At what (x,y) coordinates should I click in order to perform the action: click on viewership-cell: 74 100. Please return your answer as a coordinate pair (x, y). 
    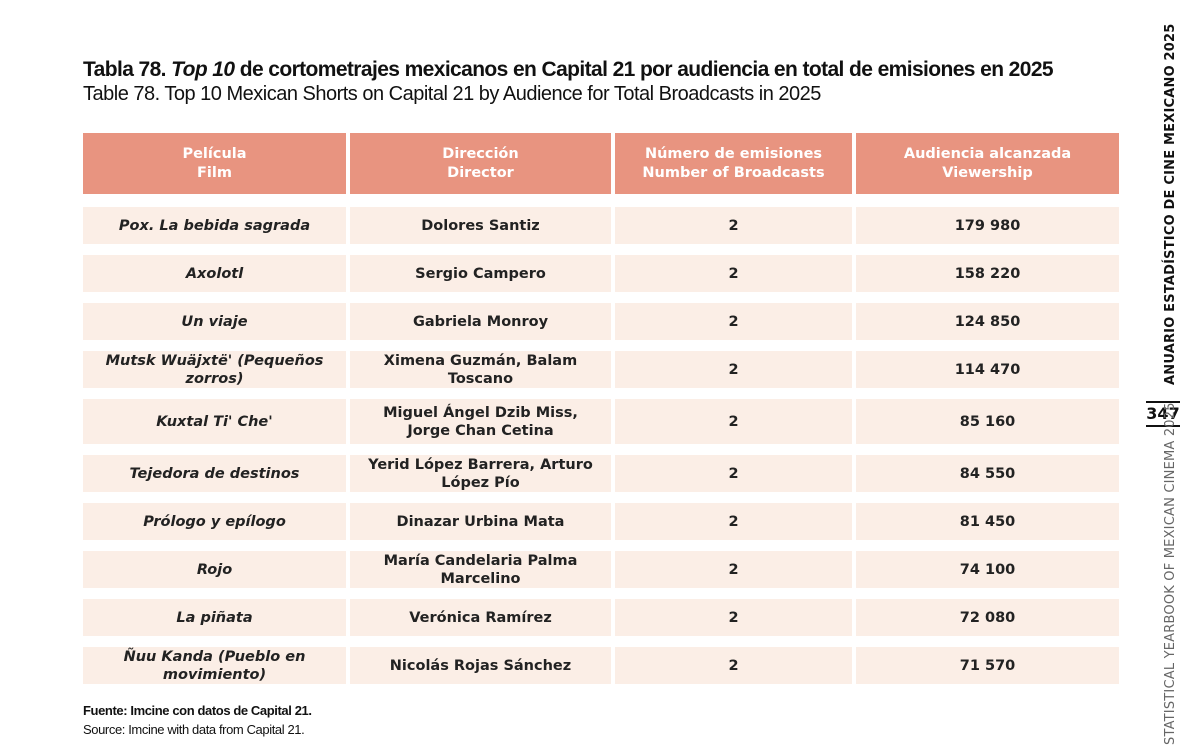
    Looking at the image, I should click on (987, 569).